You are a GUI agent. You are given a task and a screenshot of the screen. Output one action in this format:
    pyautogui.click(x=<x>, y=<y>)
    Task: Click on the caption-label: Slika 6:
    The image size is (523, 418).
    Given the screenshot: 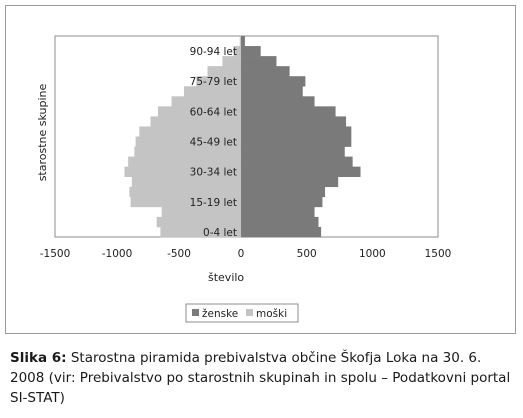 What is the action you would take?
    pyautogui.click(x=38, y=358)
    